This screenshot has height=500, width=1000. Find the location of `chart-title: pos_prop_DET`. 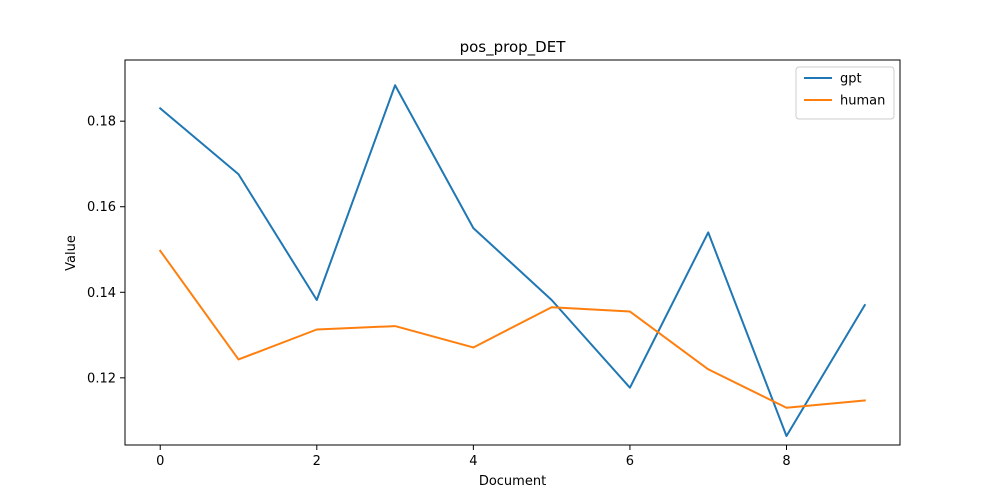

chart-title: pos_prop_DET is located at coordinates (513, 47).